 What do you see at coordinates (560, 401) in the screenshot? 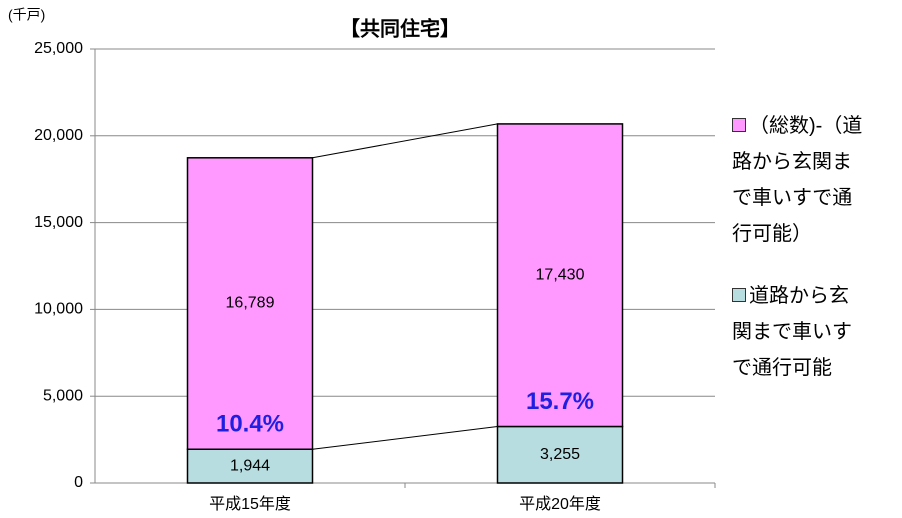
I see `annotation: 15.7%` at bounding box center [560, 401].